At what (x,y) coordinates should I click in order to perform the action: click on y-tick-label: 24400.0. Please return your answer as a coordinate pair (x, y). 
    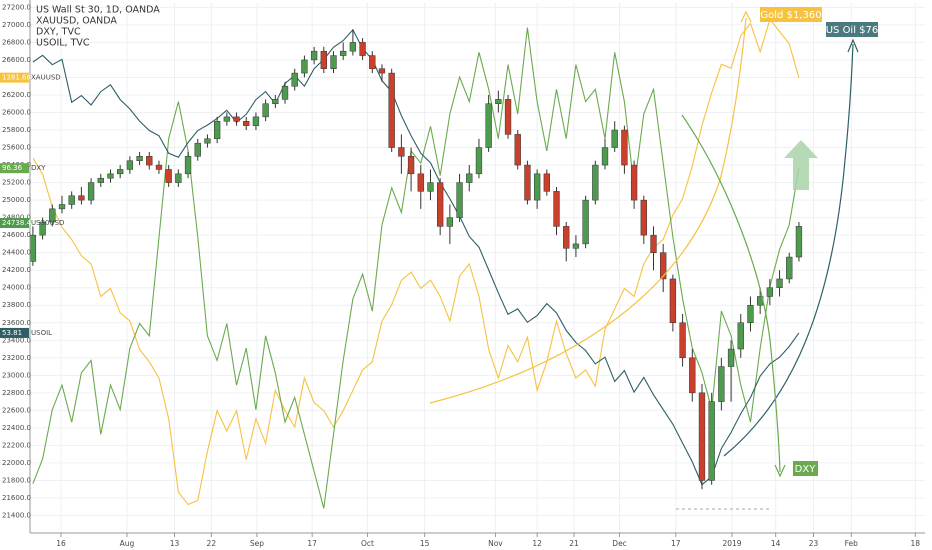
    Looking at the image, I should click on (16, 253).